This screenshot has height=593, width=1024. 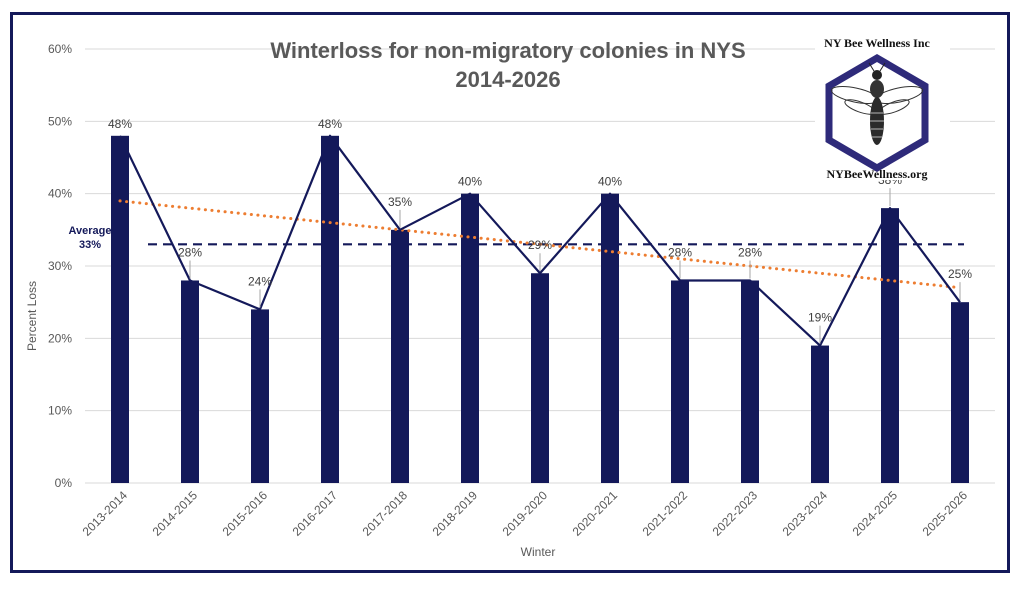 I want to click on x-tick-label: 2016-2017, so click(x=315, y=513).